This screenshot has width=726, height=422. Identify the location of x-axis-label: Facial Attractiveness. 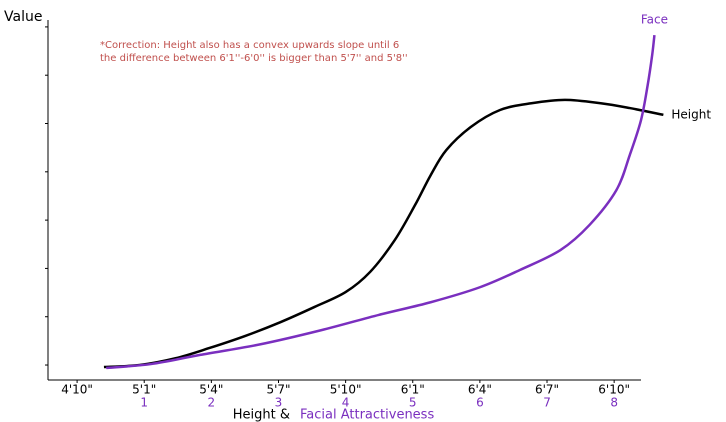
(367, 415).